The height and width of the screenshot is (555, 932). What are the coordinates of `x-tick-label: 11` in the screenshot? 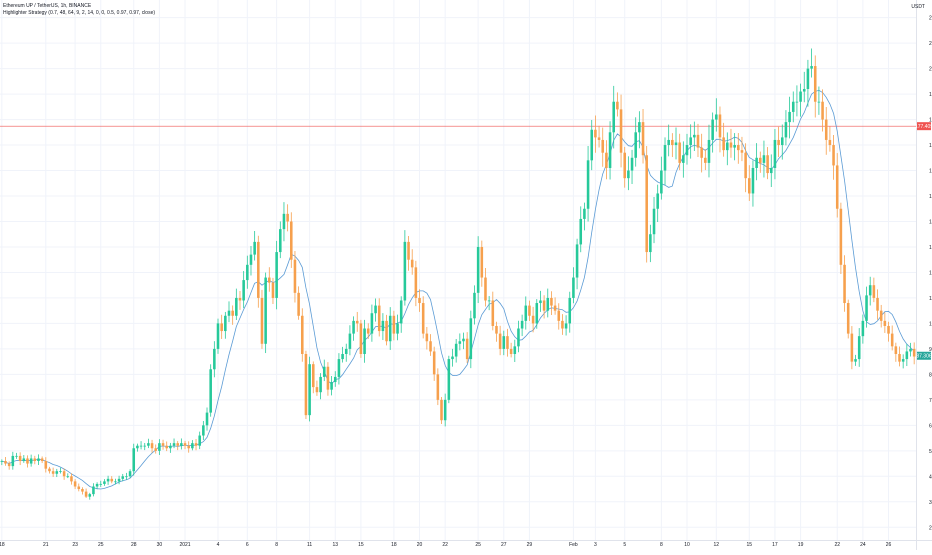 It's located at (309, 545).